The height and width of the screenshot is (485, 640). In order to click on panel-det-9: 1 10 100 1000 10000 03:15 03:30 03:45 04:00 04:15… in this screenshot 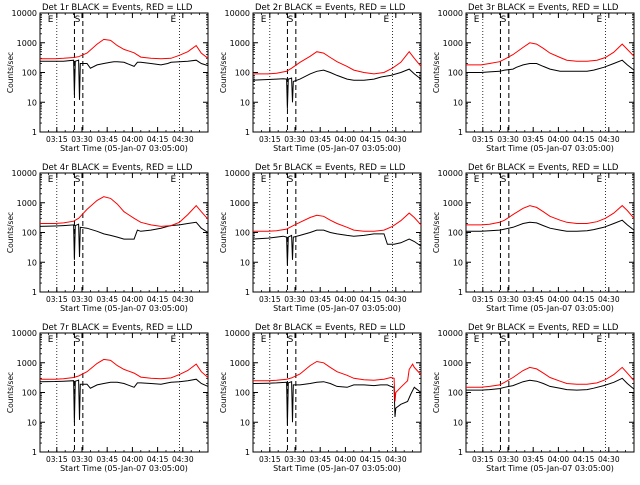, I will do `click(533, 398)`.